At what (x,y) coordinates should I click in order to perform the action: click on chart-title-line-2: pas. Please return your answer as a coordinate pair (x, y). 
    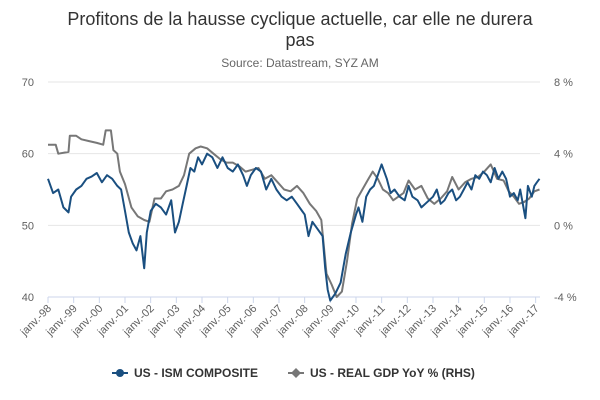
    Looking at the image, I should click on (299, 40).